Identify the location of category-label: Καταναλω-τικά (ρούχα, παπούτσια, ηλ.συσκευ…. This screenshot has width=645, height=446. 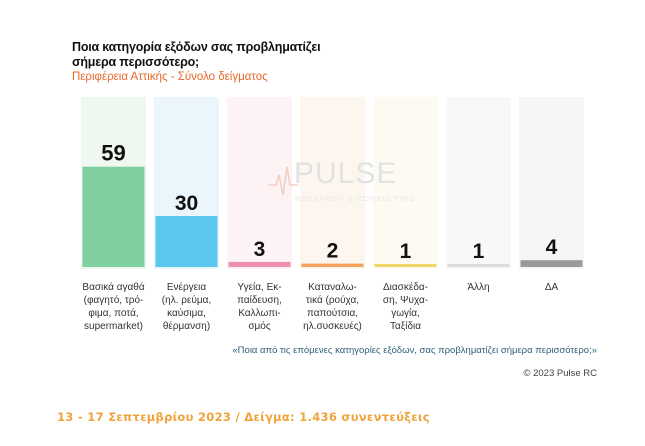
(332, 307).